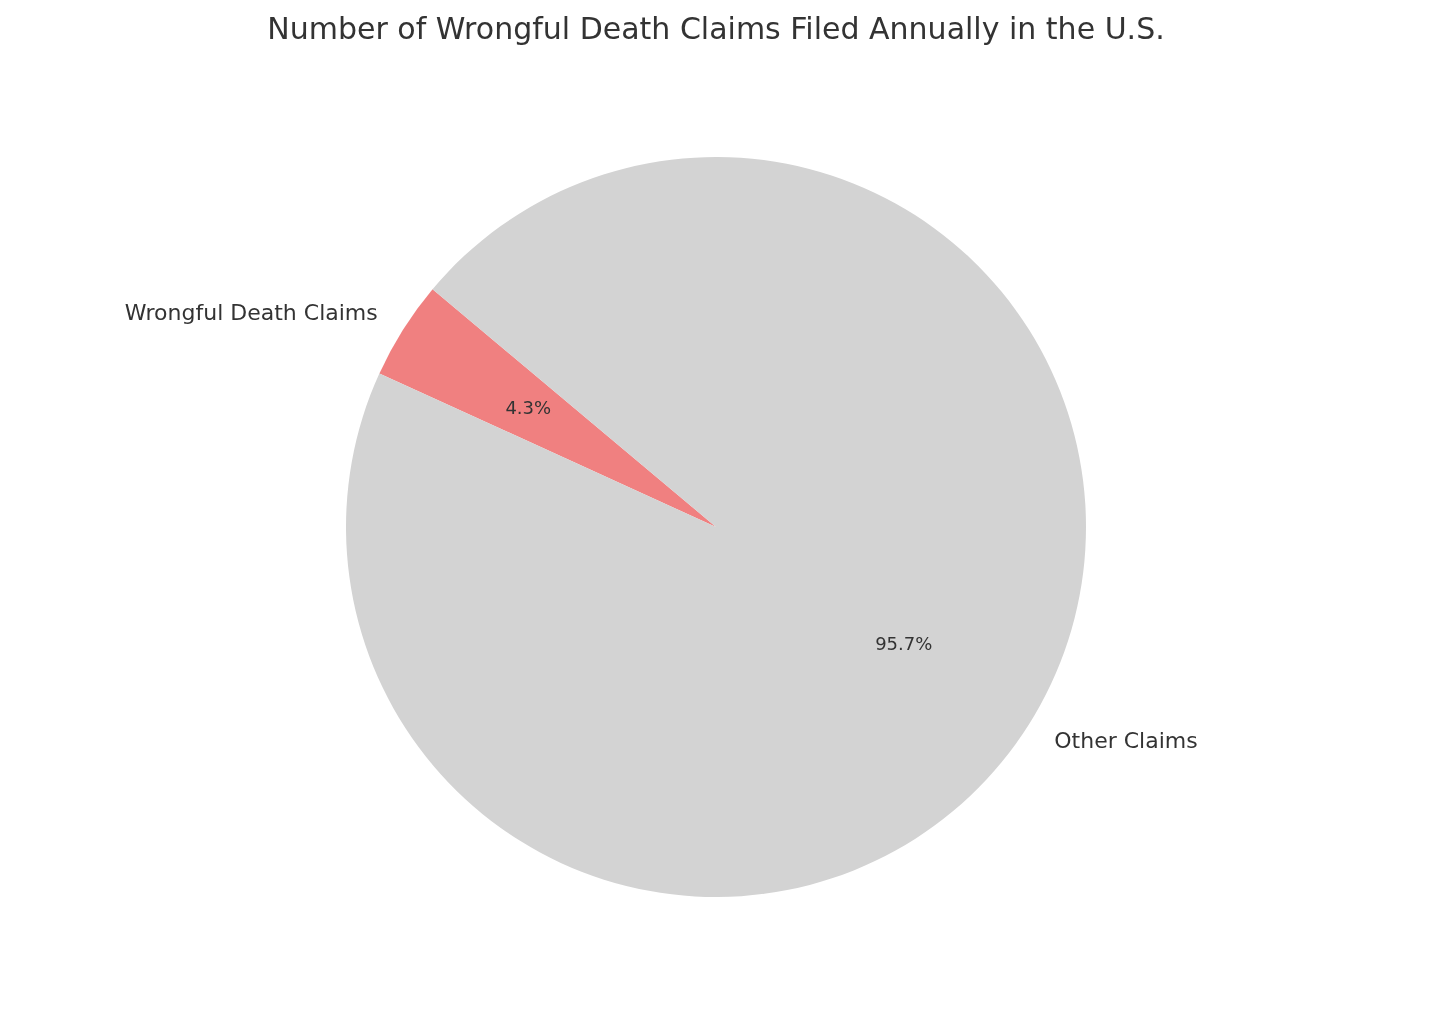 The width and height of the screenshot is (1432, 1014). What do you see at coordinates (716, 28) in the screenshot?
I see `chart-title: Number of Wrongful Death Claims Filed Annually in the U.S.` at bounding box center [716, 28].